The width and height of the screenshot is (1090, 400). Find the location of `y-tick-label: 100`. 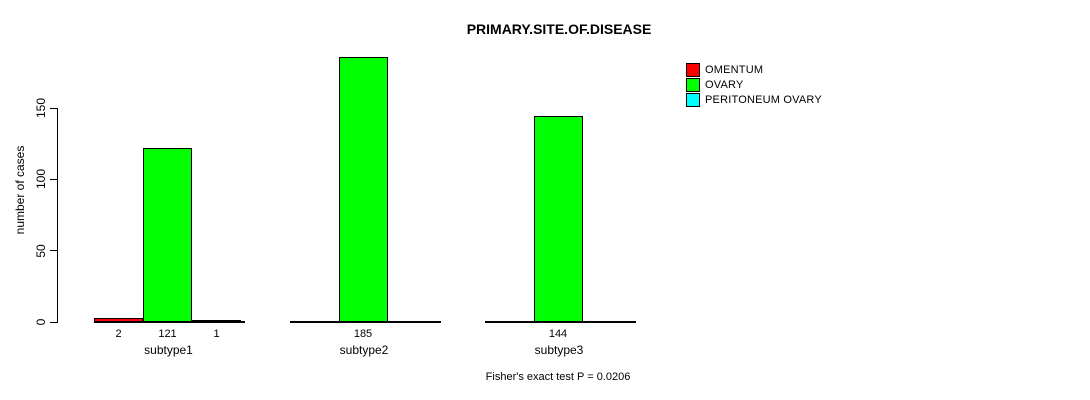

y-tick-label: 100 is located at coordinates (41, 179).